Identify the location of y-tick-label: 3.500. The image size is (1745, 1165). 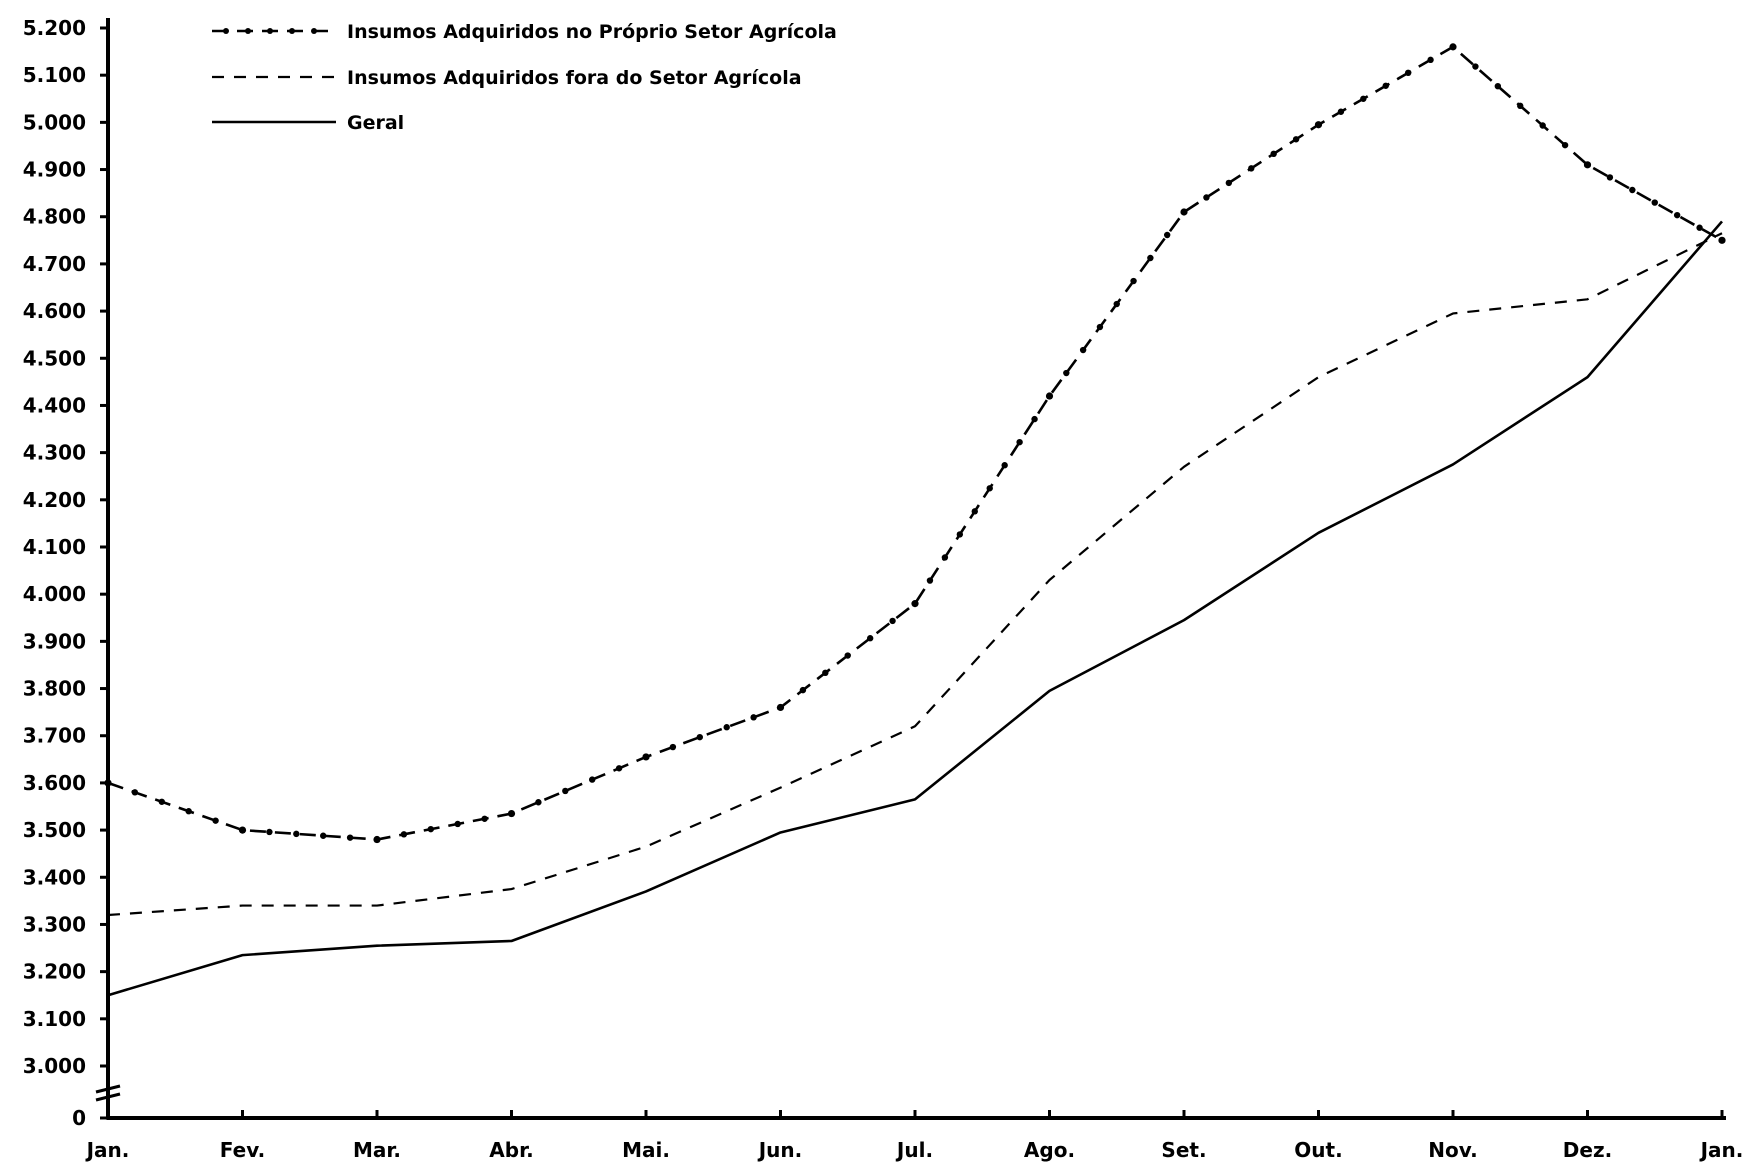
(54, 830).